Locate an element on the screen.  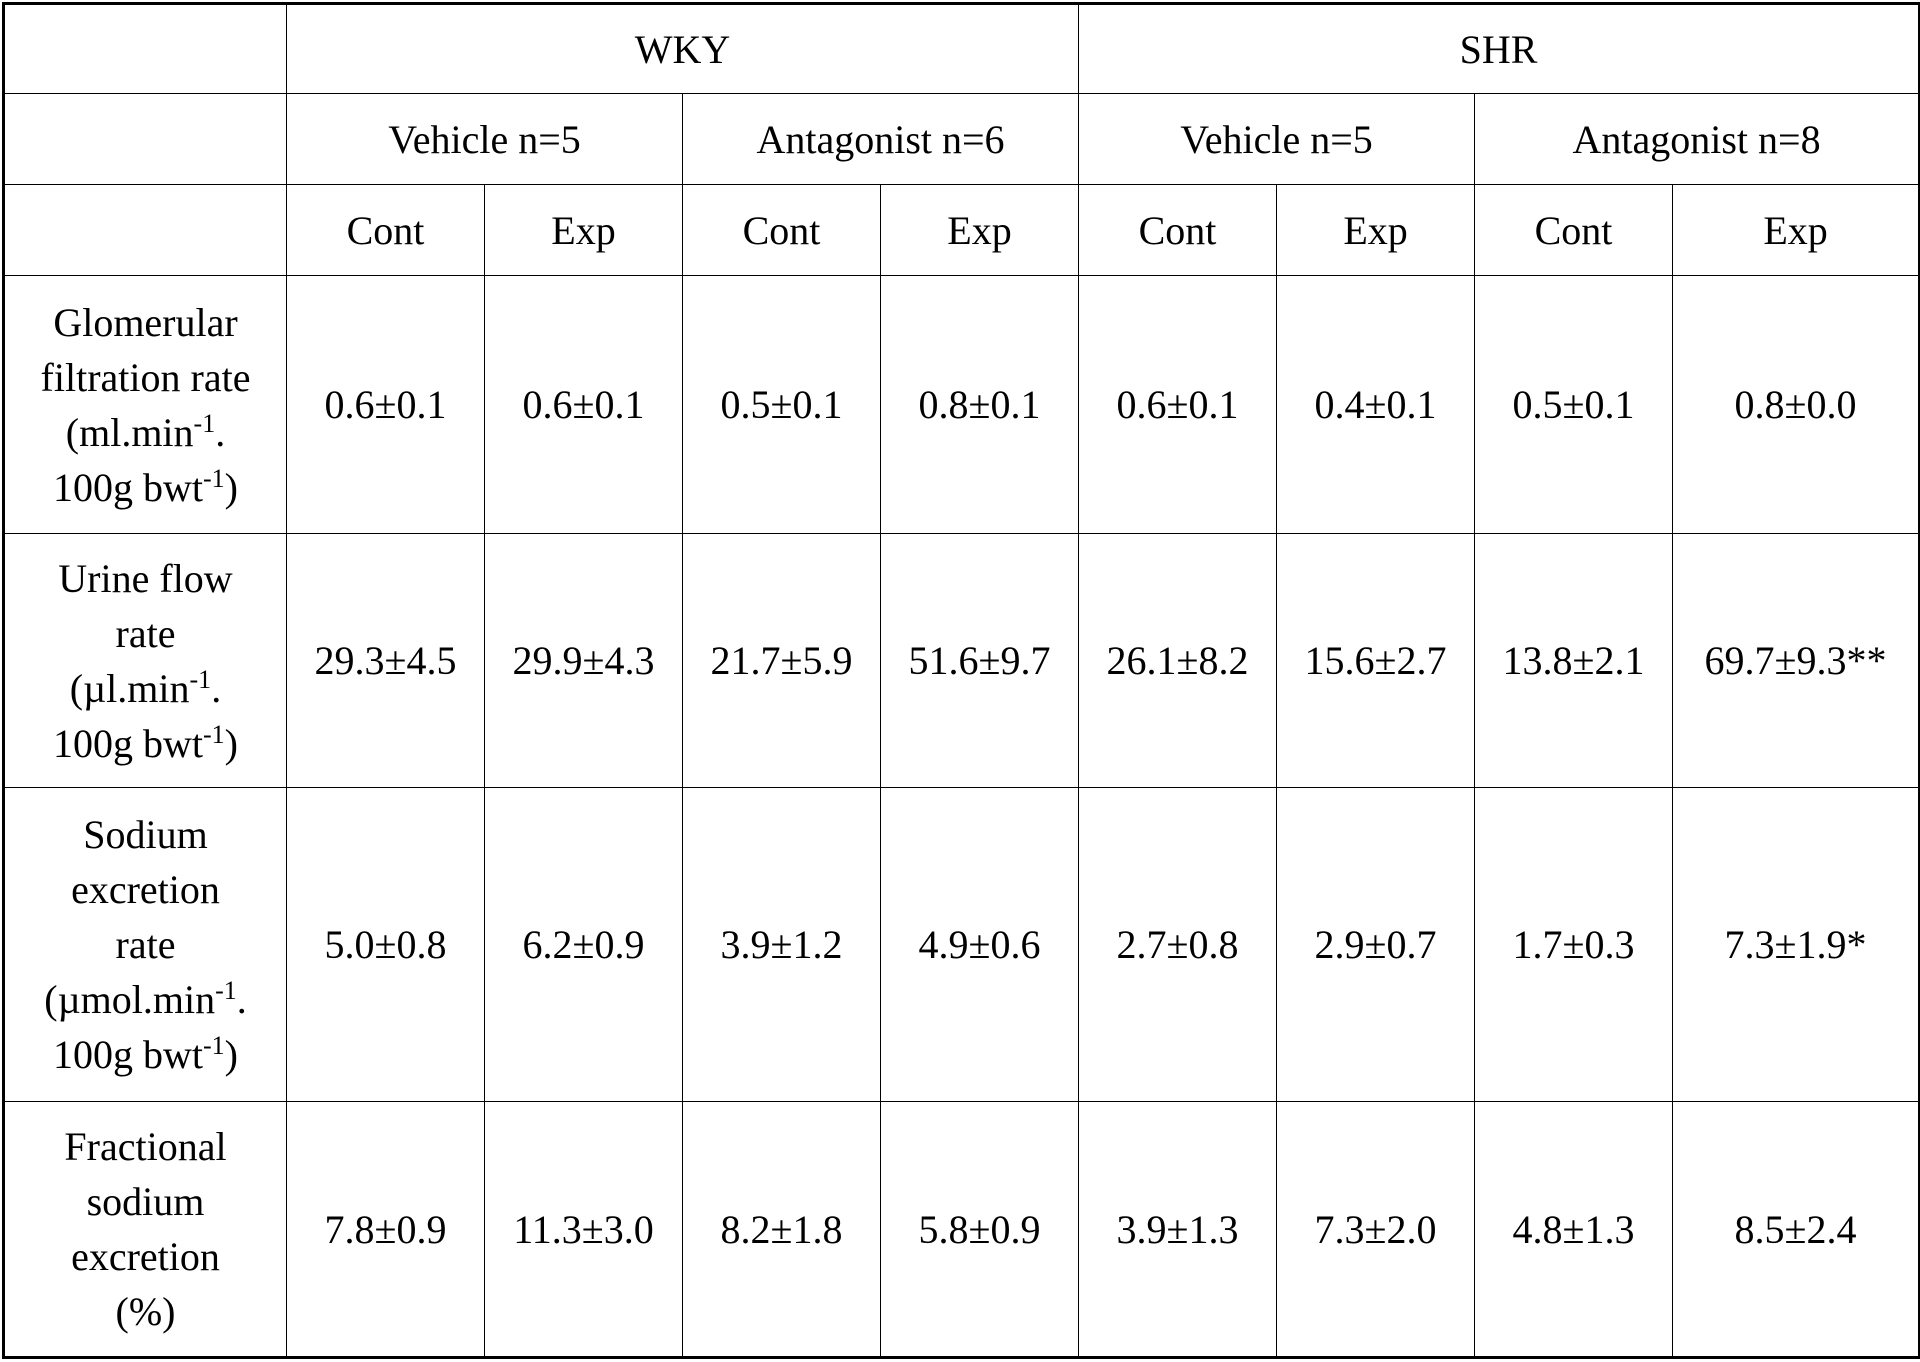
table-cell: 7.8±0.9 is located at coordinates (385, 1229).